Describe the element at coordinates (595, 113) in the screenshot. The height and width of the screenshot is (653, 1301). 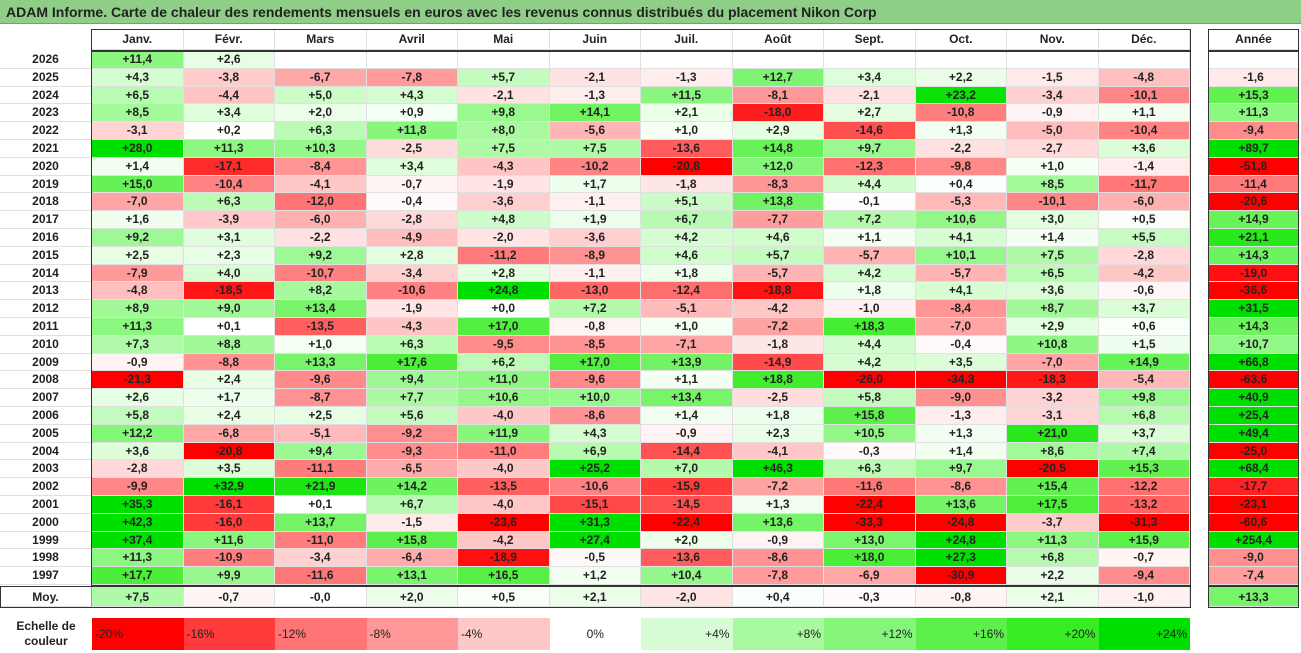
I see `heatmap-cell: +14,1` at that location.